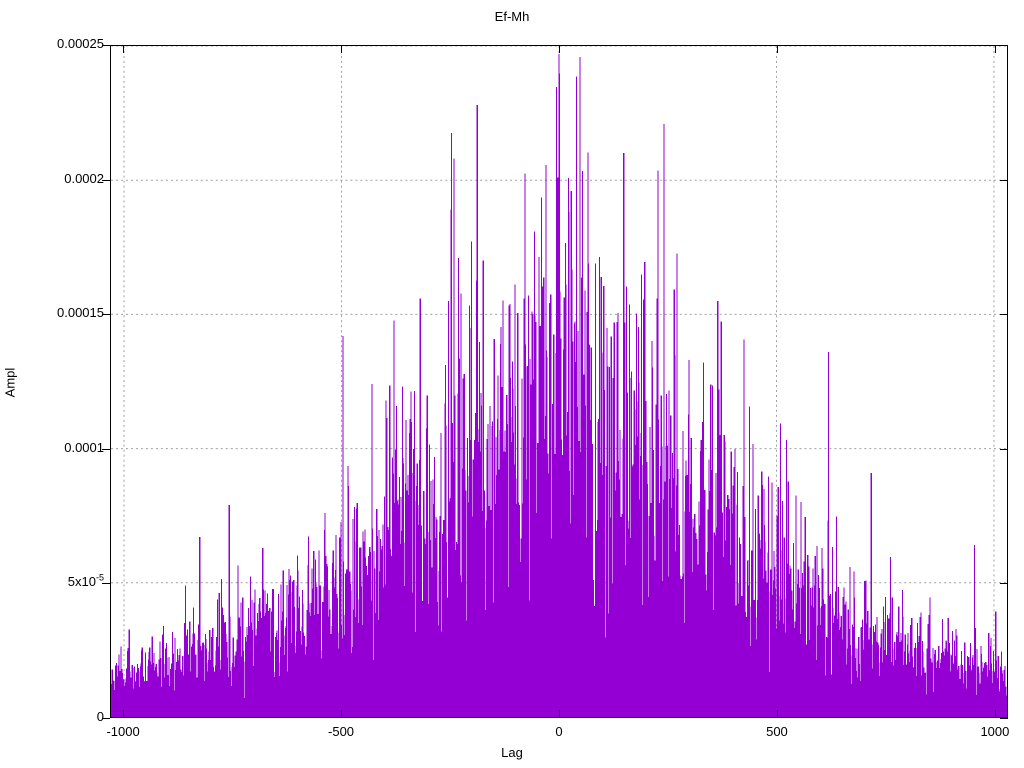  Describe the element at coordinates (559, 731) in the screenshot. I see `x-tick-label: 0` at that location.